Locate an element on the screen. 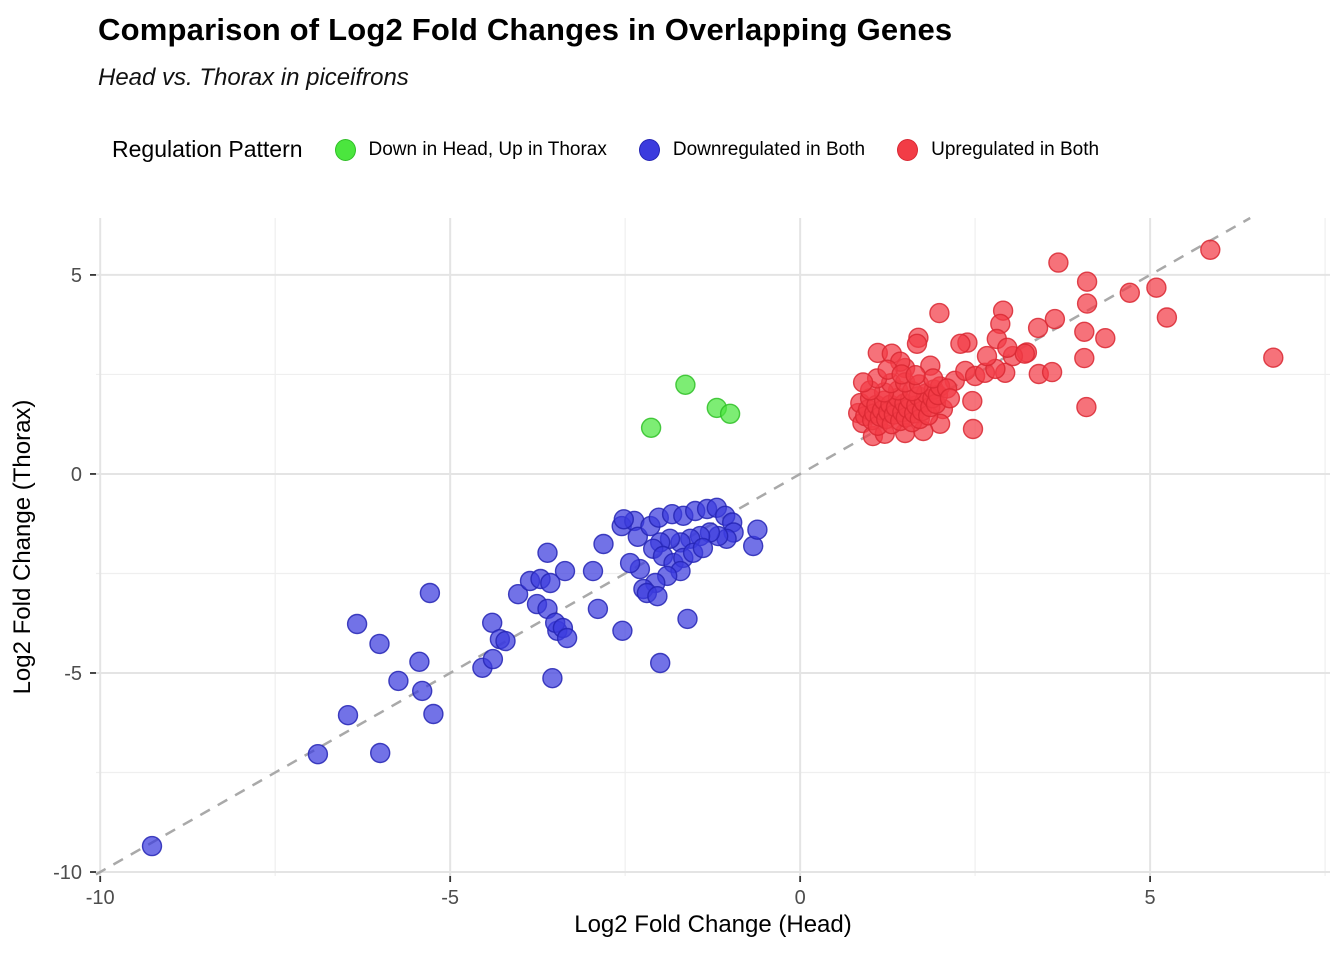 Image resolution: width=1344 pixels, height=960 pixels. legend-item-up-both: Upregulated in Both is located at coordinates (998, 149).